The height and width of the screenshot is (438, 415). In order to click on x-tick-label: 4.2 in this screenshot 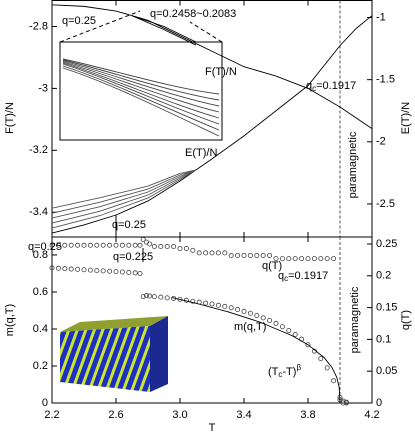, I will do `click(371, 415)`.